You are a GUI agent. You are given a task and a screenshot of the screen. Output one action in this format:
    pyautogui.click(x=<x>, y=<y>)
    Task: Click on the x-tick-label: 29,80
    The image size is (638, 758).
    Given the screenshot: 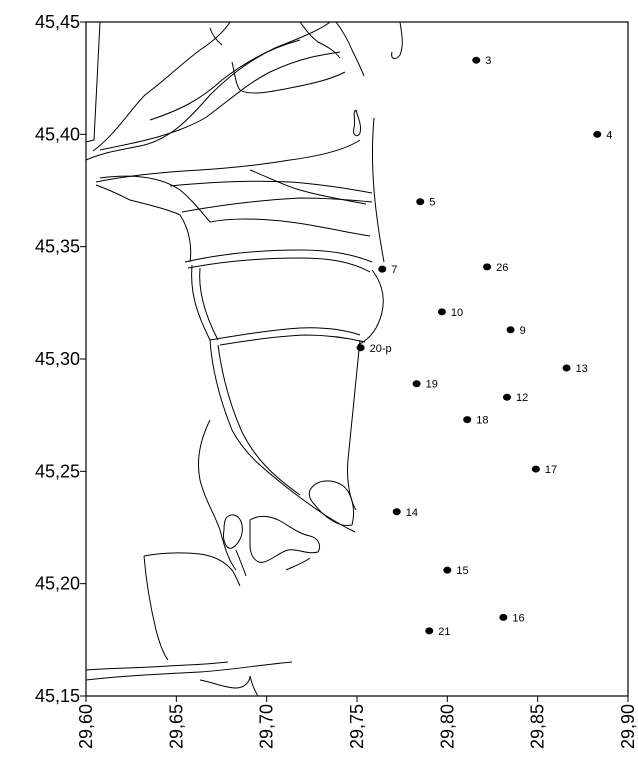 What is the action you would take?
    pyautogui.click(x=447, y=726)
    